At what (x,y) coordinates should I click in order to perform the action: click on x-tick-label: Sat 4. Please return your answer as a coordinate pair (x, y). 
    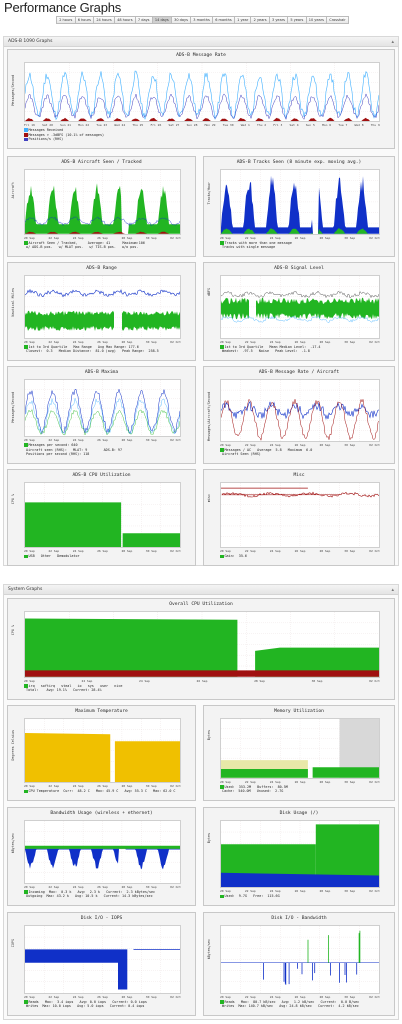
    Looking at the image, I should click on (294, 125).